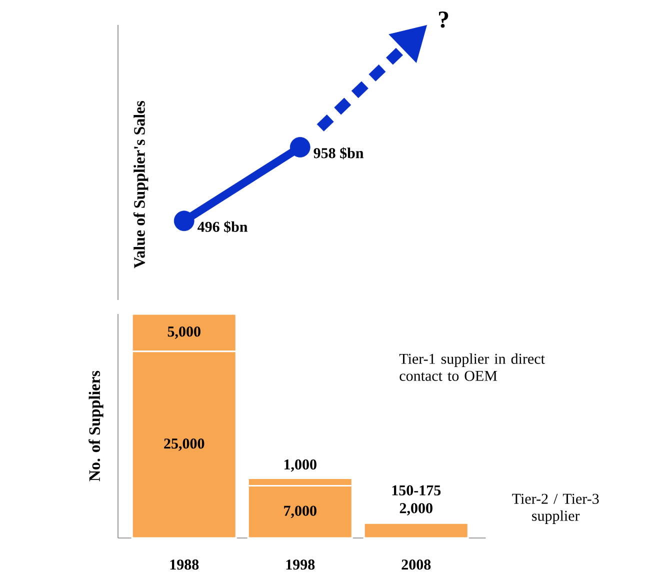  I want to click on data-label: 5,000, so click(184, 332).